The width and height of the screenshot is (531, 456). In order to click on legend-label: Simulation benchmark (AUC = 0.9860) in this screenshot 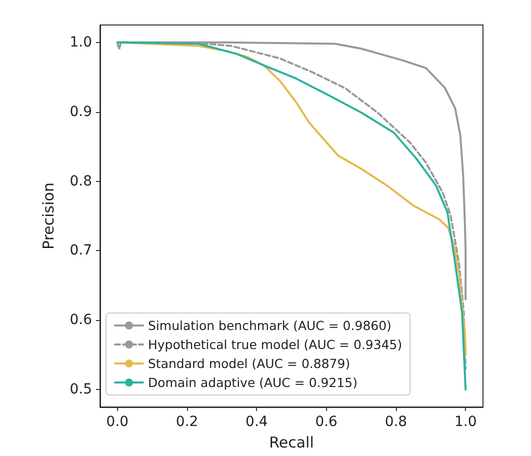, I will do `click(270, 325)`.